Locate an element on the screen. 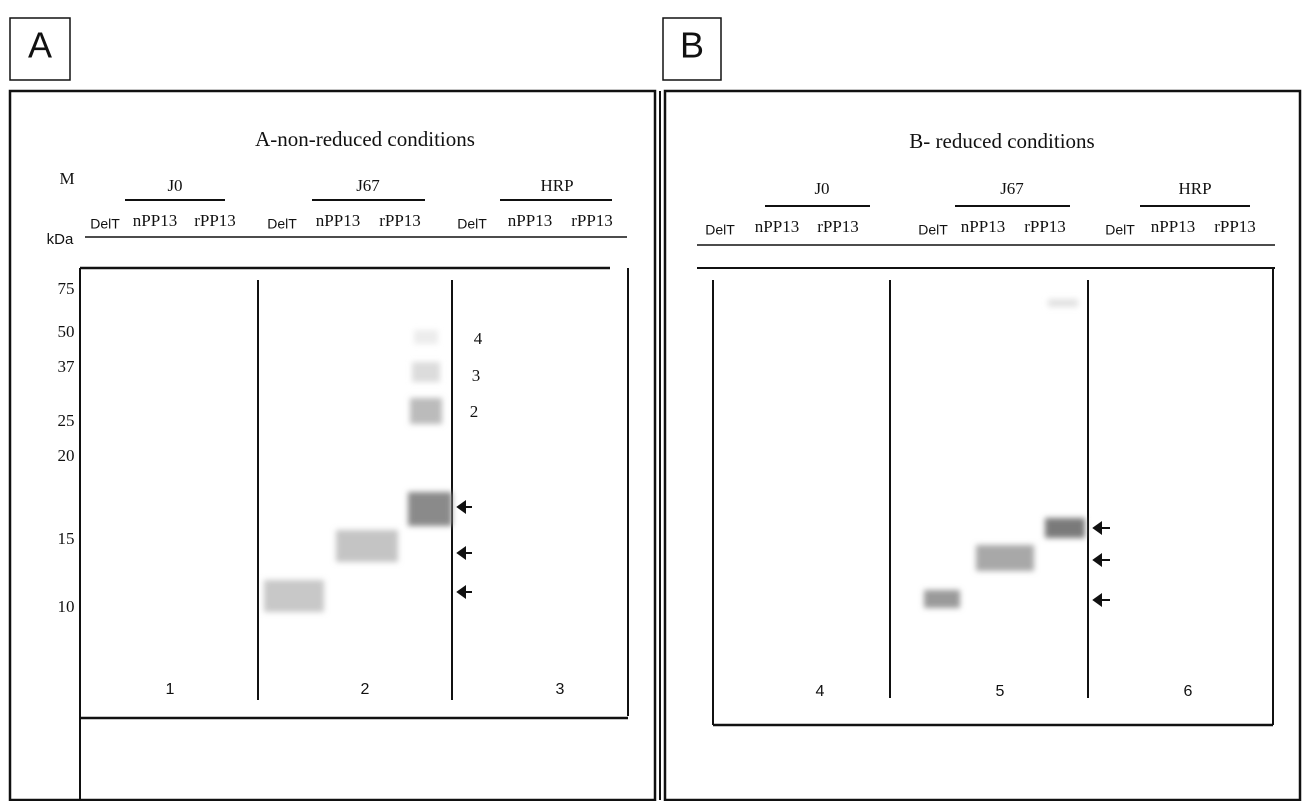 The height and width of the screenshot is (801, 1303). section-number: 4 is located at coordinates (820, 691).